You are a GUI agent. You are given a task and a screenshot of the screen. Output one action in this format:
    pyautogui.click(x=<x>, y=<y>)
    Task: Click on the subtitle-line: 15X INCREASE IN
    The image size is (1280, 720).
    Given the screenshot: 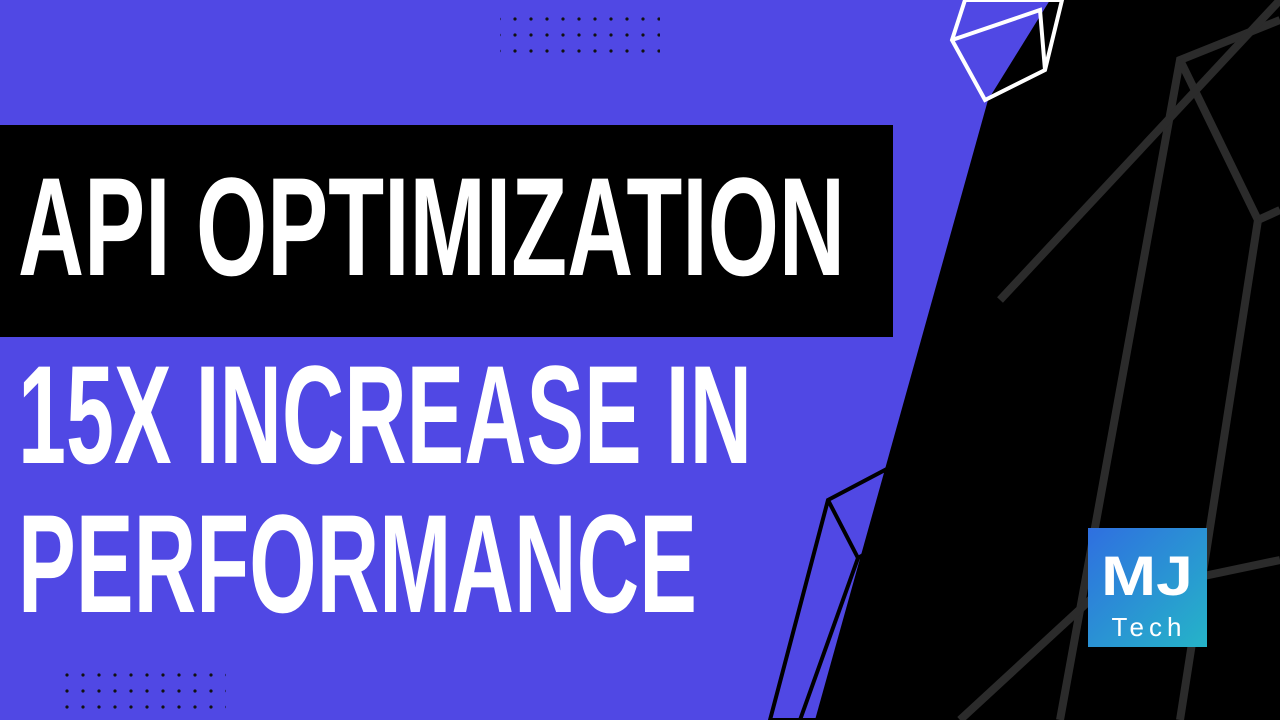 What is the action you would take?
    pyautogui.click(x=385, y=414)
    